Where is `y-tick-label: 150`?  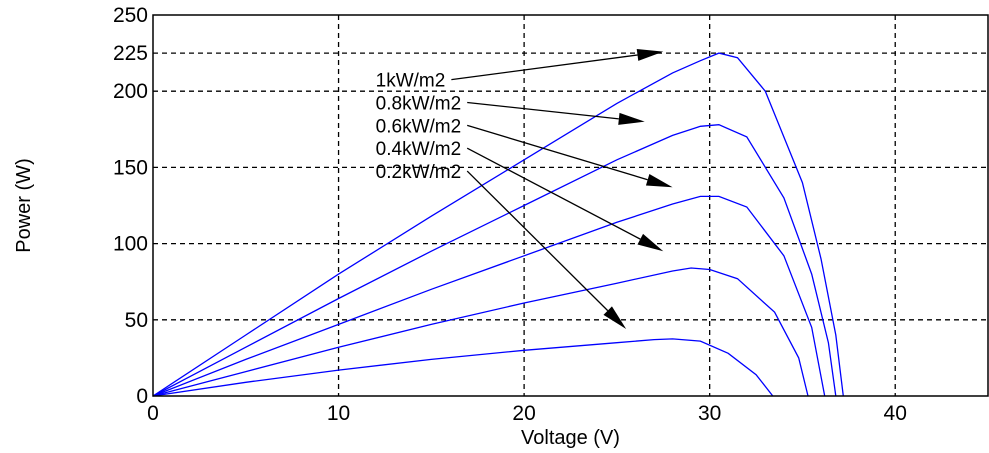
y-tick-label: 150 is located at coordinates (130, 167).